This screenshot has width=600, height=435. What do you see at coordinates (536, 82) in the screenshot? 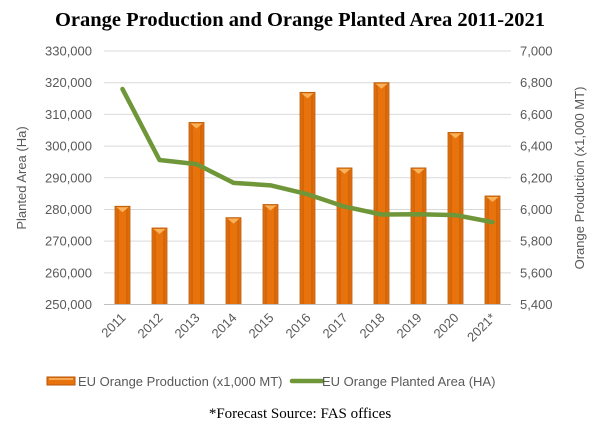
I see `right-tick-label: 6,800` at bounding box center [536, 82].